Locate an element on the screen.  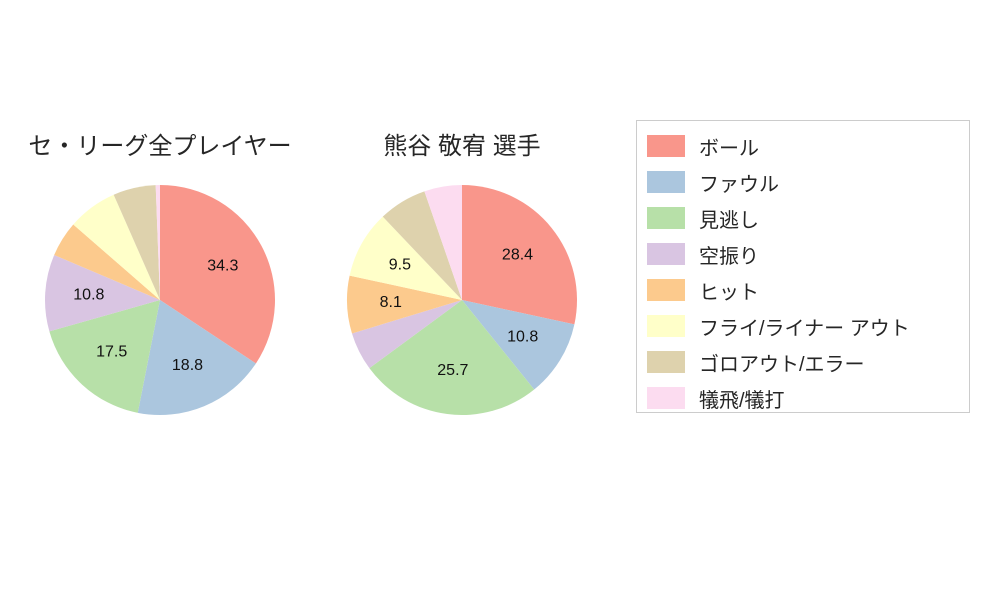
legend-item-2: 見逃し is located at coordinates (808, 218).